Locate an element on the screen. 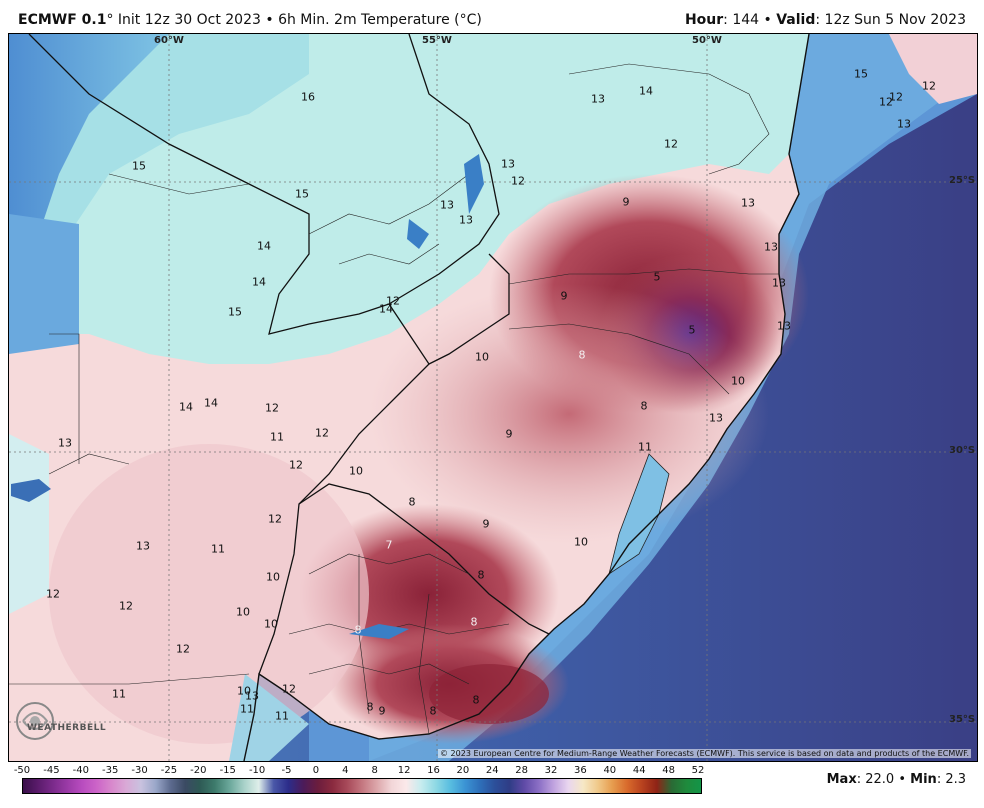 The image size is (984, 808). min-label: Min is located at coordinates (923, 779).